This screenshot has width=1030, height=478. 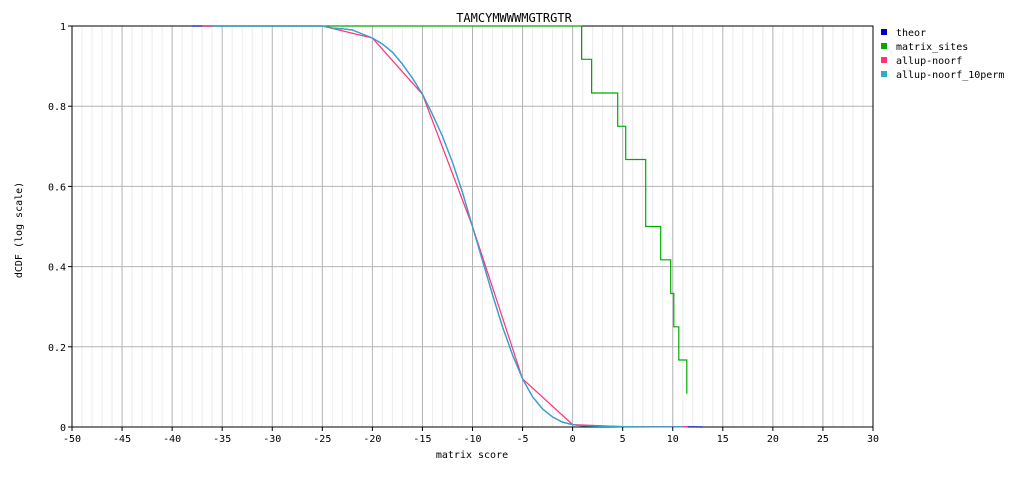 What do you see at coordinates (472, 439) in the screenshot?
I see `x-tick-label: -10` at bounding box center [472, 439].